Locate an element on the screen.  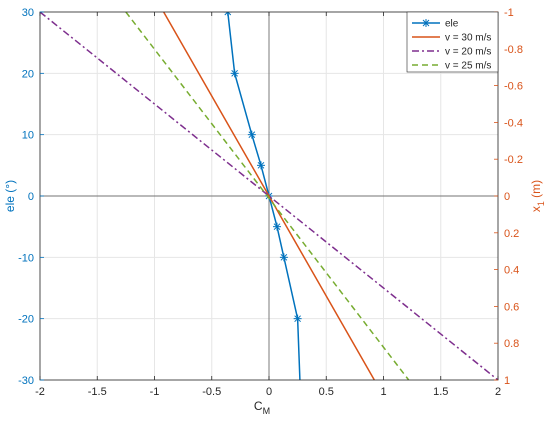
right-axis-title: x1 (m) is located at coordinates (537, 196).